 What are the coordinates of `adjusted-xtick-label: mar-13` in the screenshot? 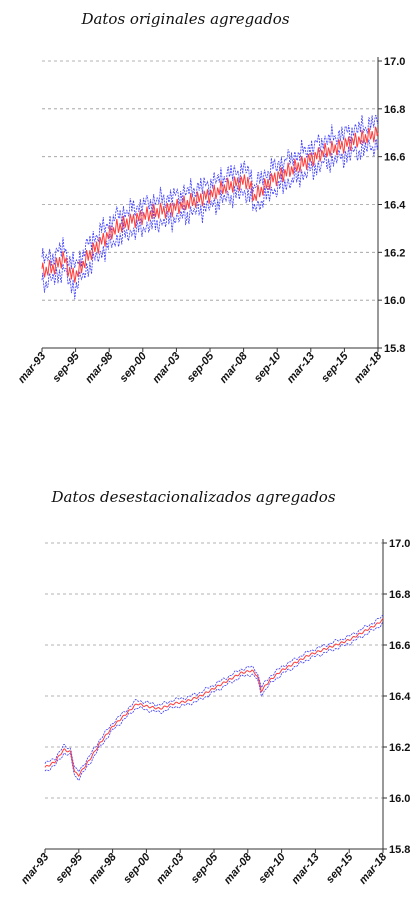 It's located at (305, 868).